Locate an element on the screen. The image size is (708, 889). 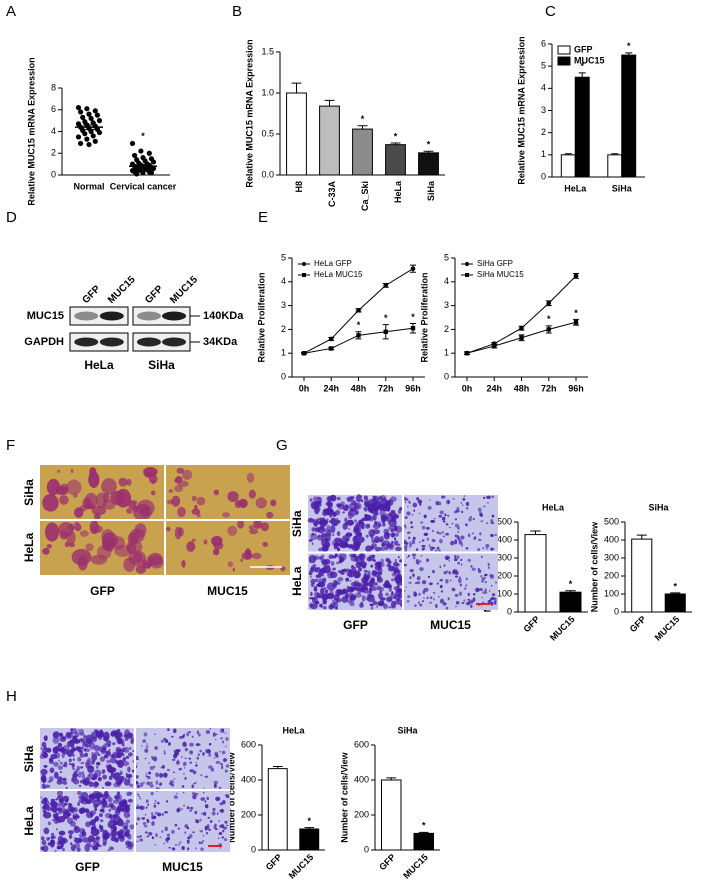
legend-label: GFP is located at coordinates (583, 49).